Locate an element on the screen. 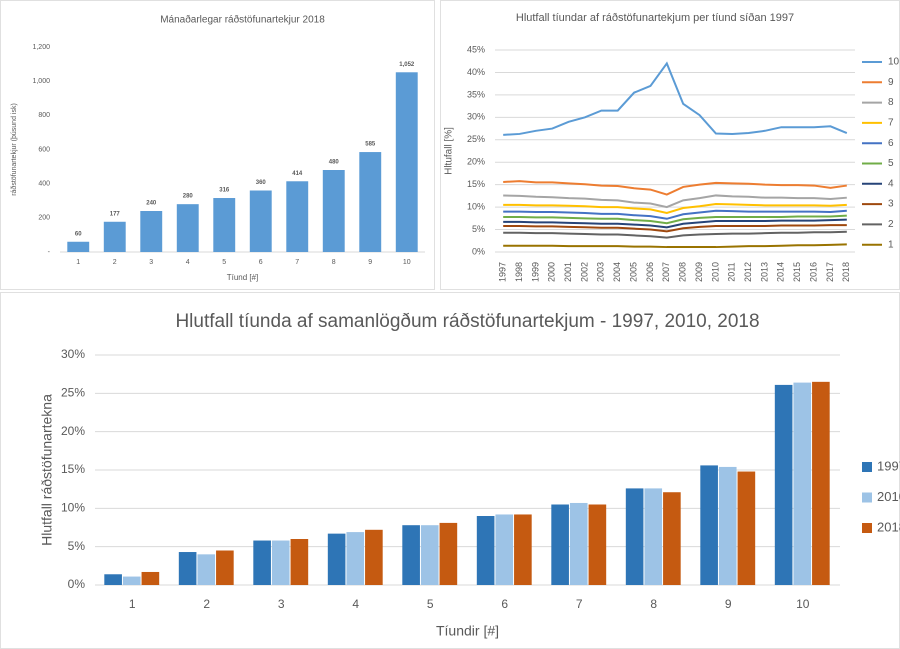  x-tick-label: 2008 is located at coordinates (683, 272).